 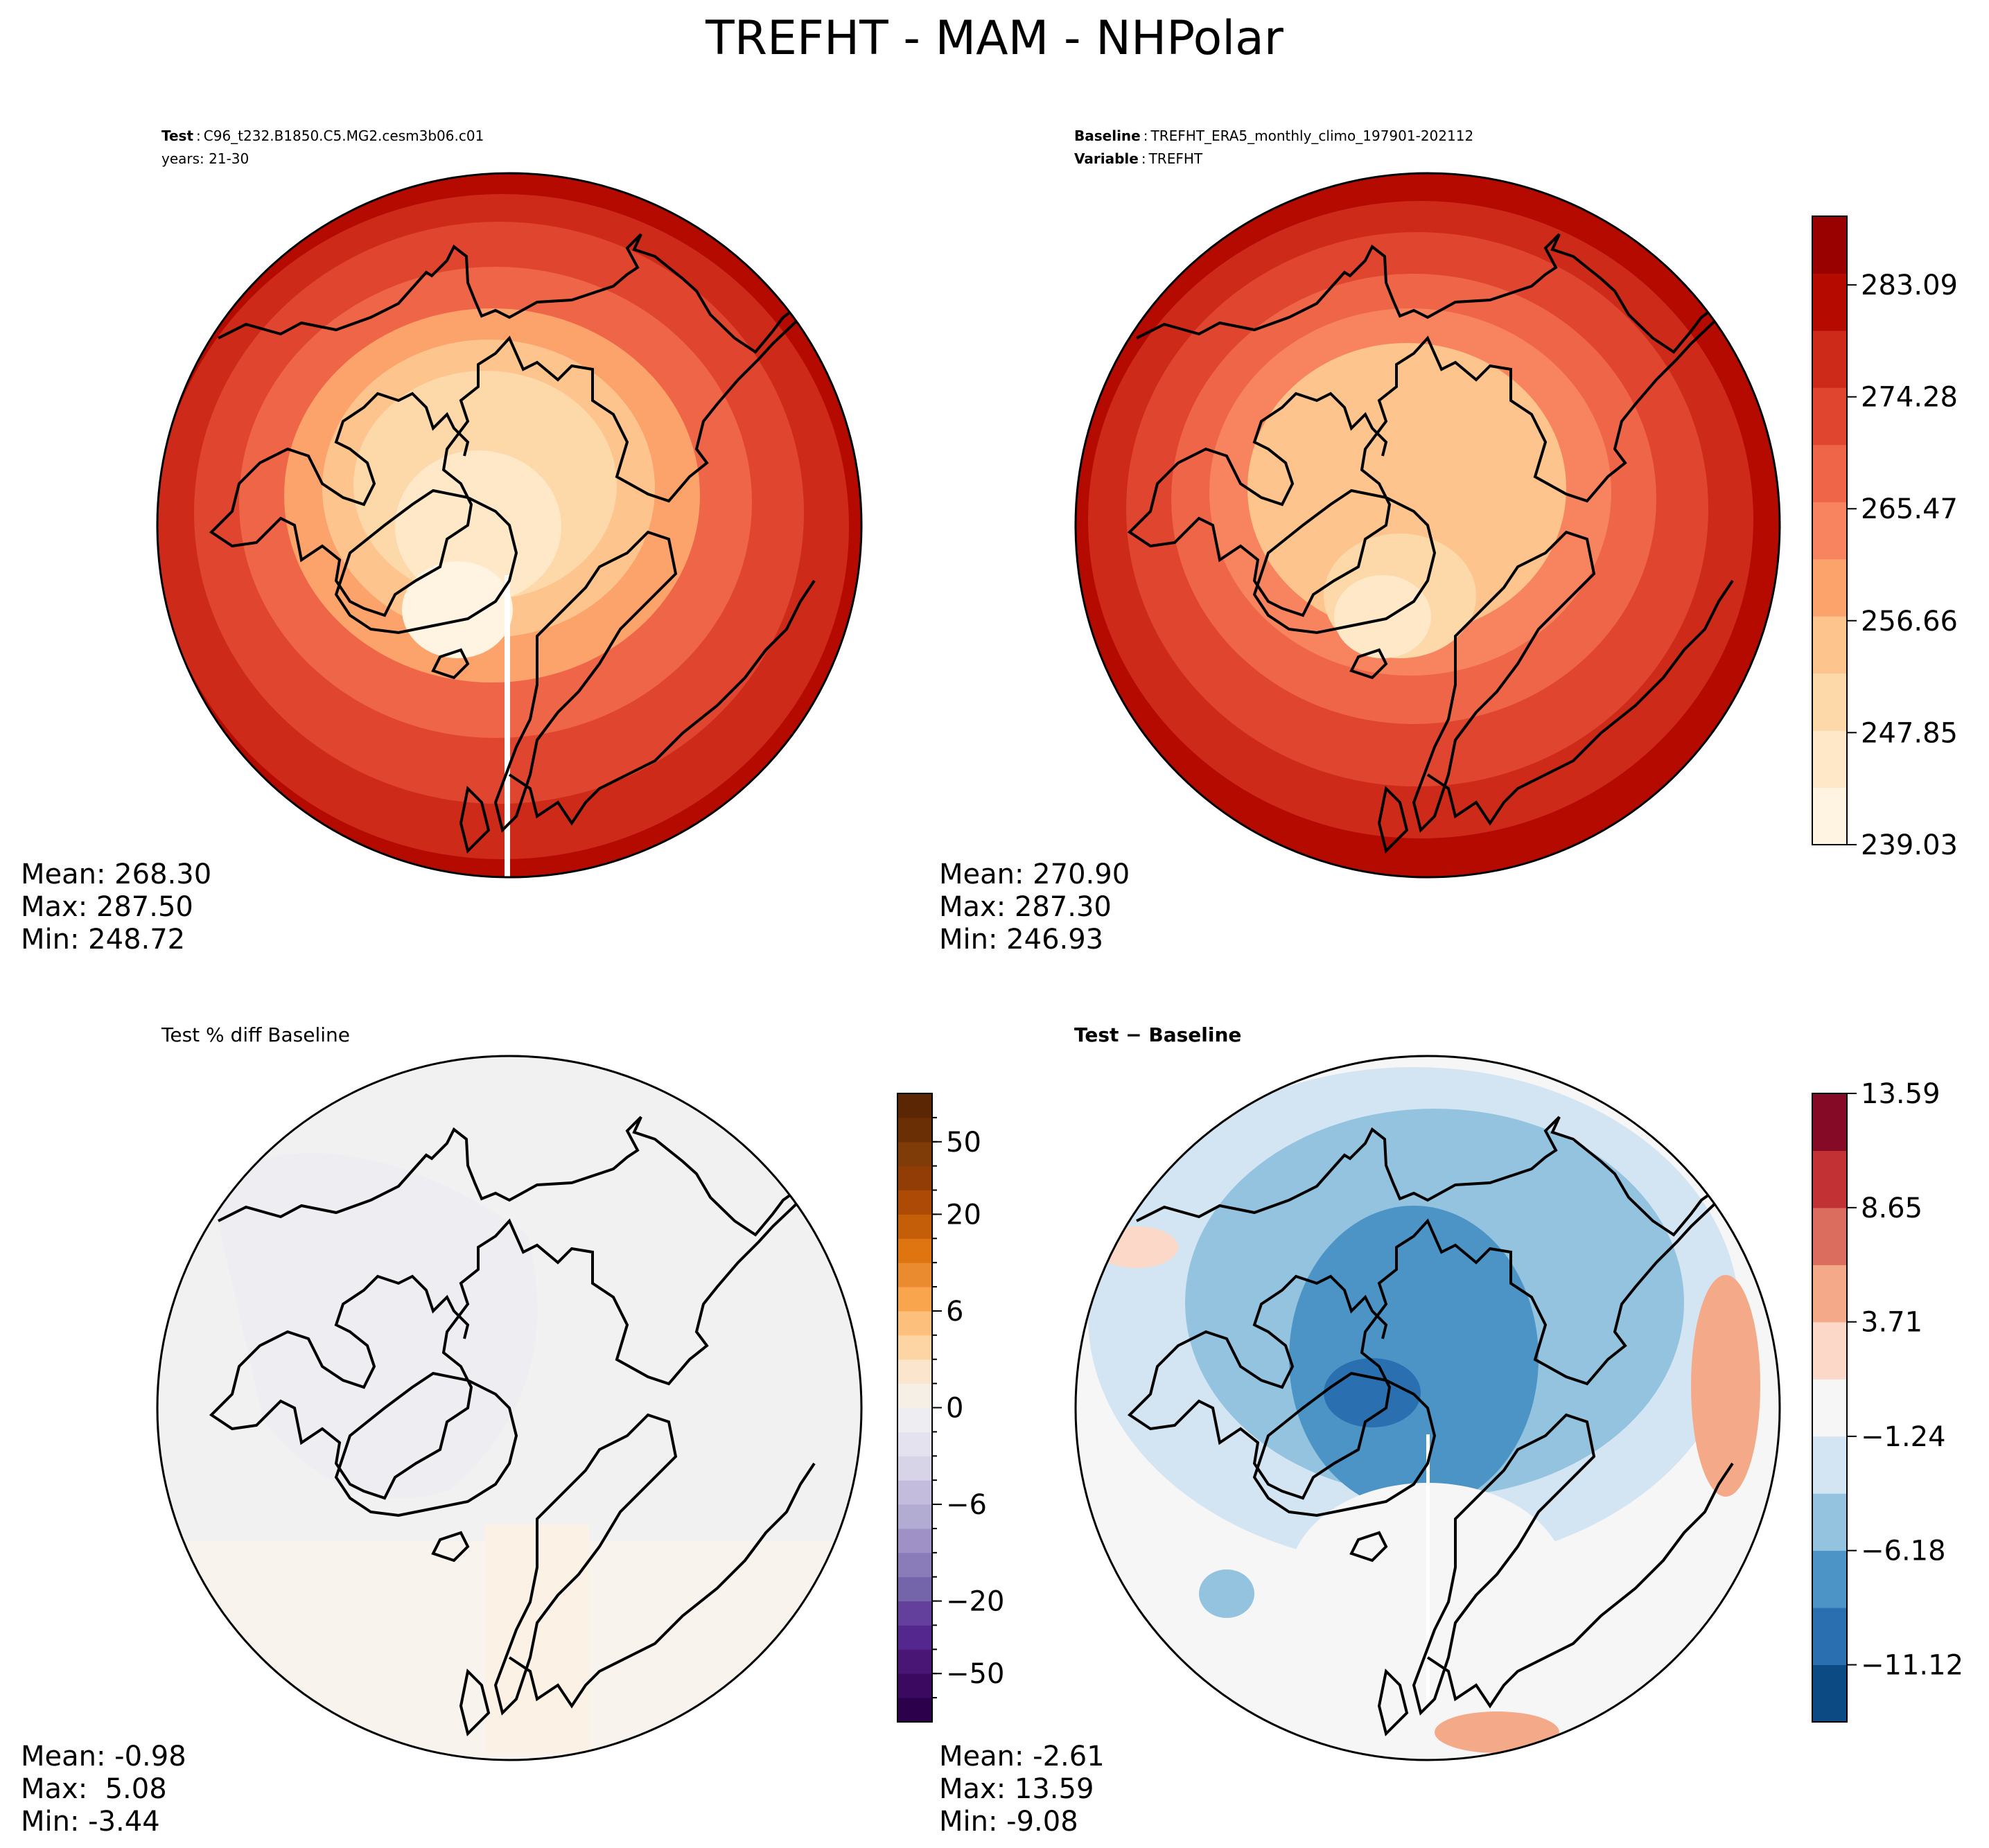 What do you see at coordinates (1900, 1094) in the screenshot?
I see `diff-colorbar-tick-label: 13.59` at bounding box center [1900, 1094].